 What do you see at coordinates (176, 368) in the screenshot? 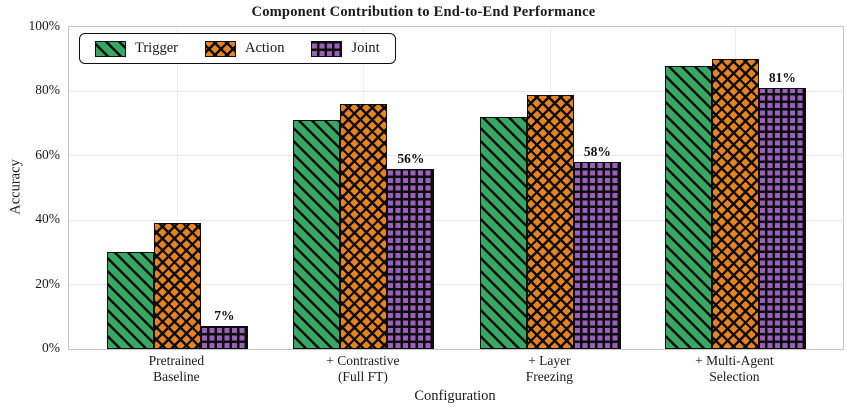
I see `x-tick-label: Pretrained Baseline` at bounding box center [176, 368].